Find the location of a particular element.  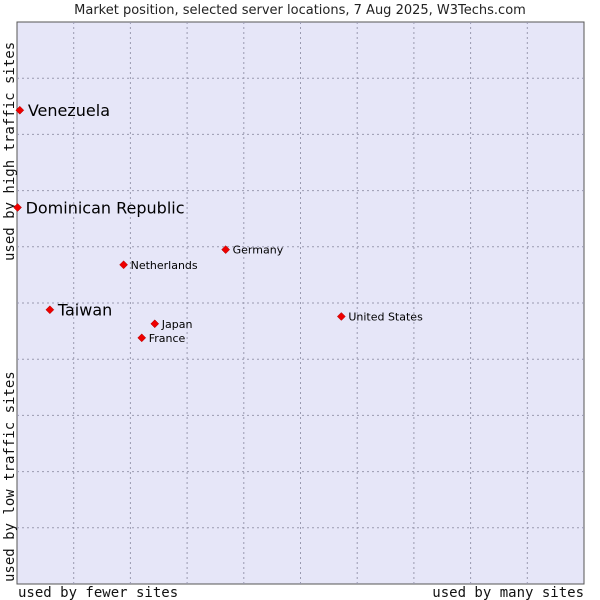

x-axis-label-left: used by fewer sites is located at coordinates (98, 592).